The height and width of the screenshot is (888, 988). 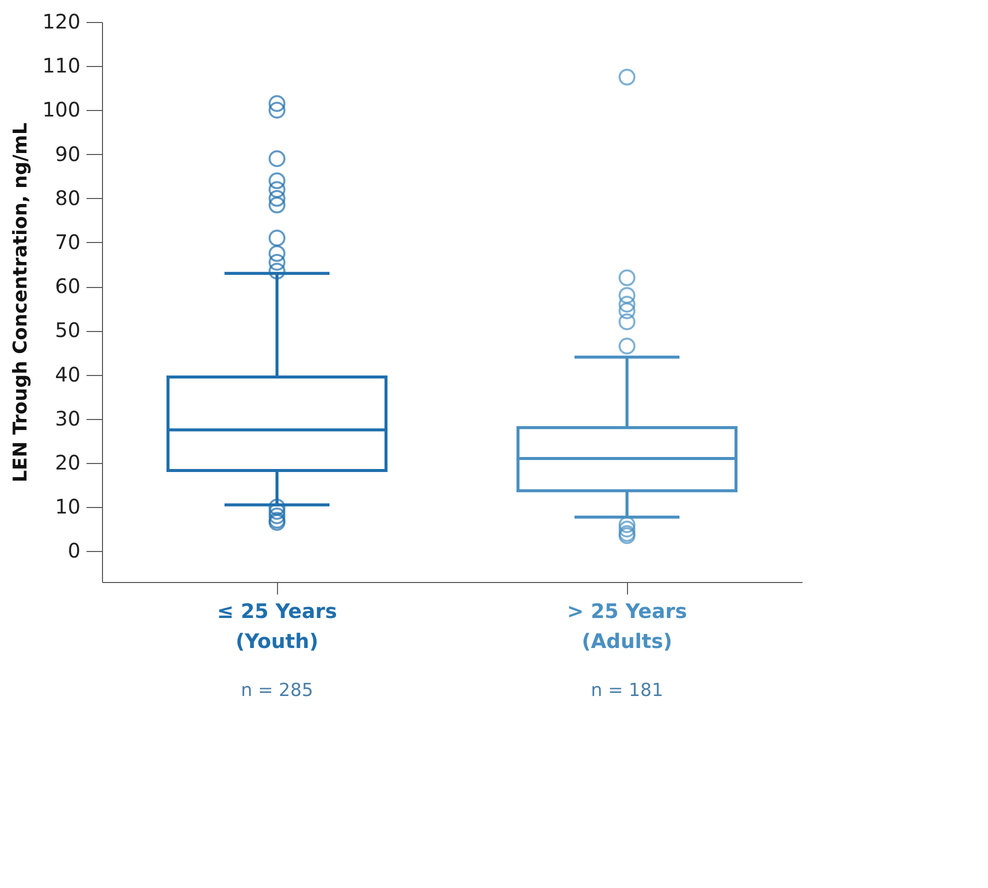 What do you see at coordinates (67, 418) in the screenshot?
I see `y-tick-label: 30` at bounding box center [67, 418].